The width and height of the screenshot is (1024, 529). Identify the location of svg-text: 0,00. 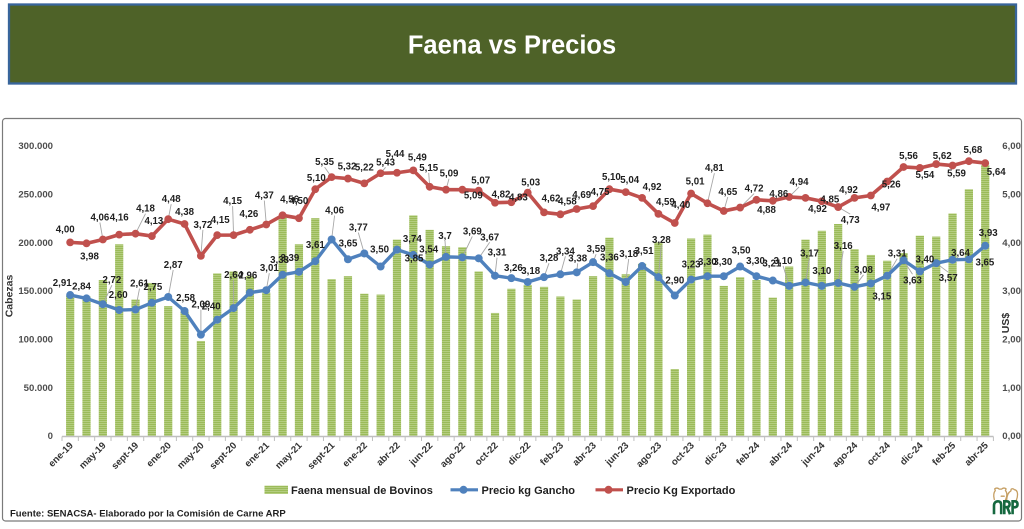
(1011, 436).